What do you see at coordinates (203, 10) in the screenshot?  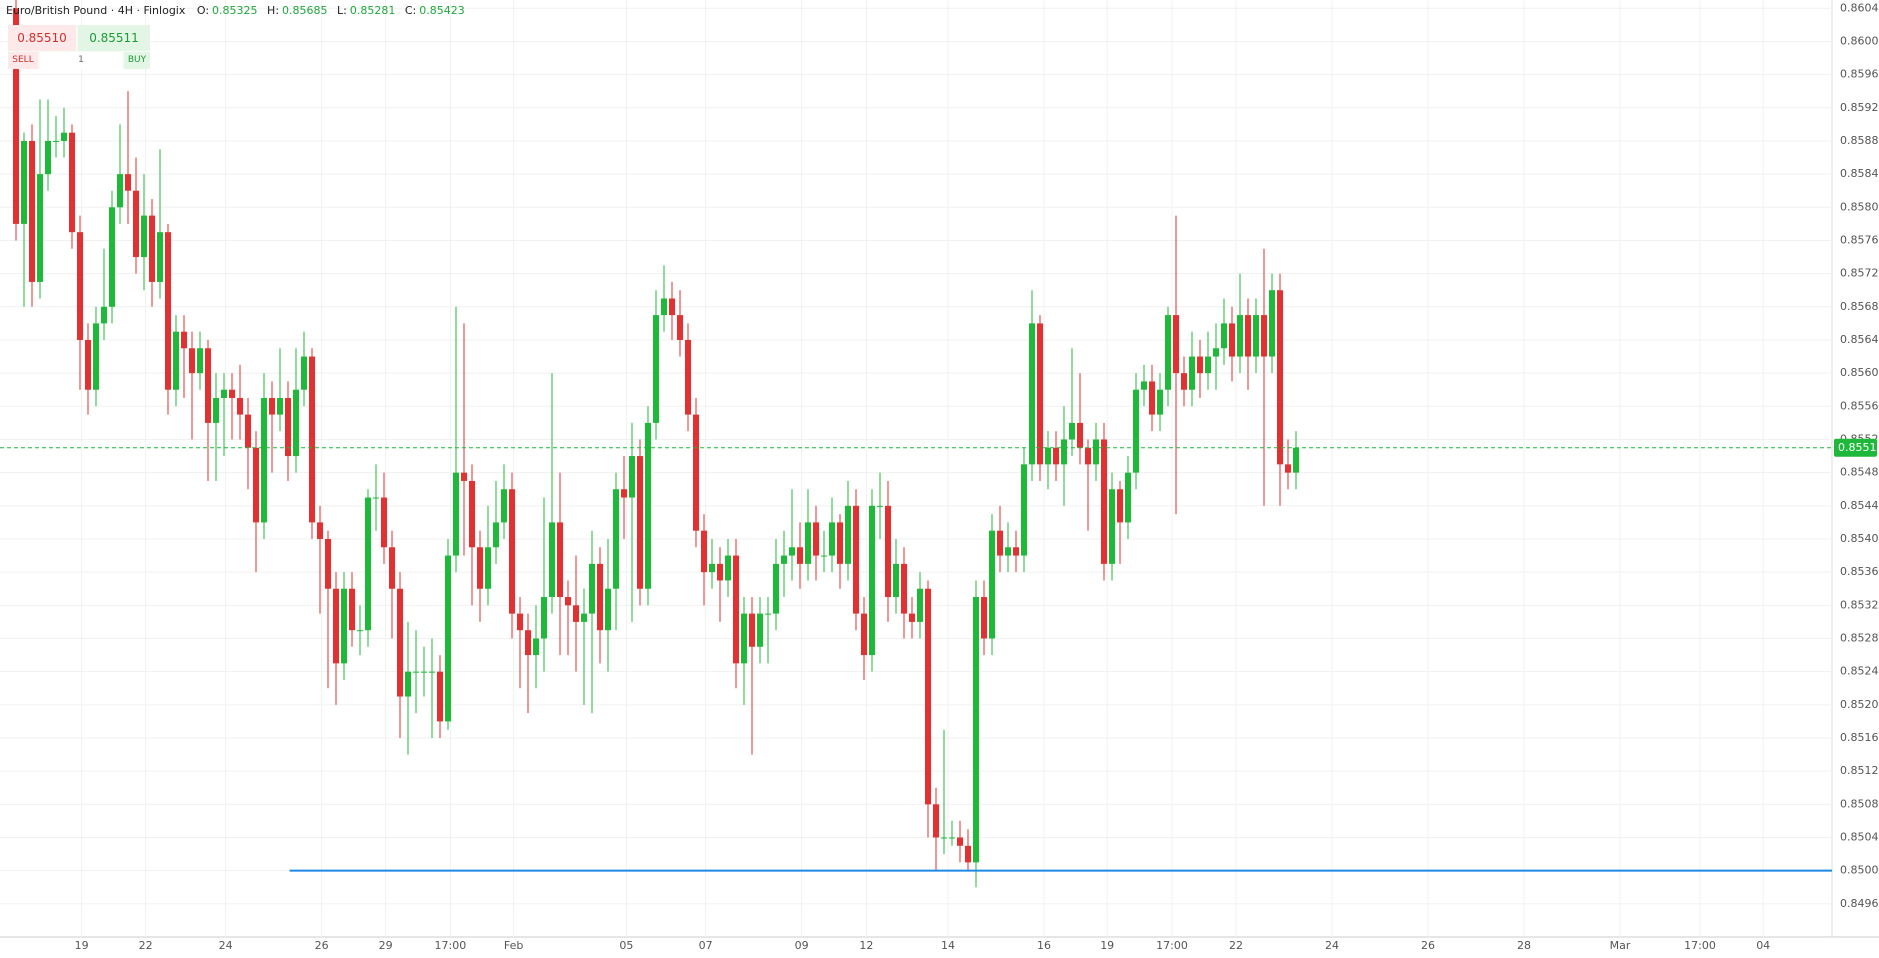 I see `o-label: O:` at bounding box center [203, 10].